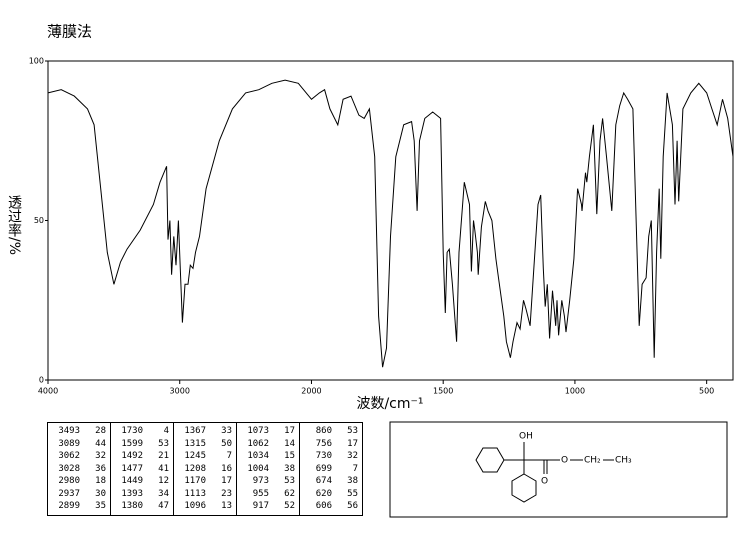  I want to click on peak-row: 955 62, so click(268, 494).